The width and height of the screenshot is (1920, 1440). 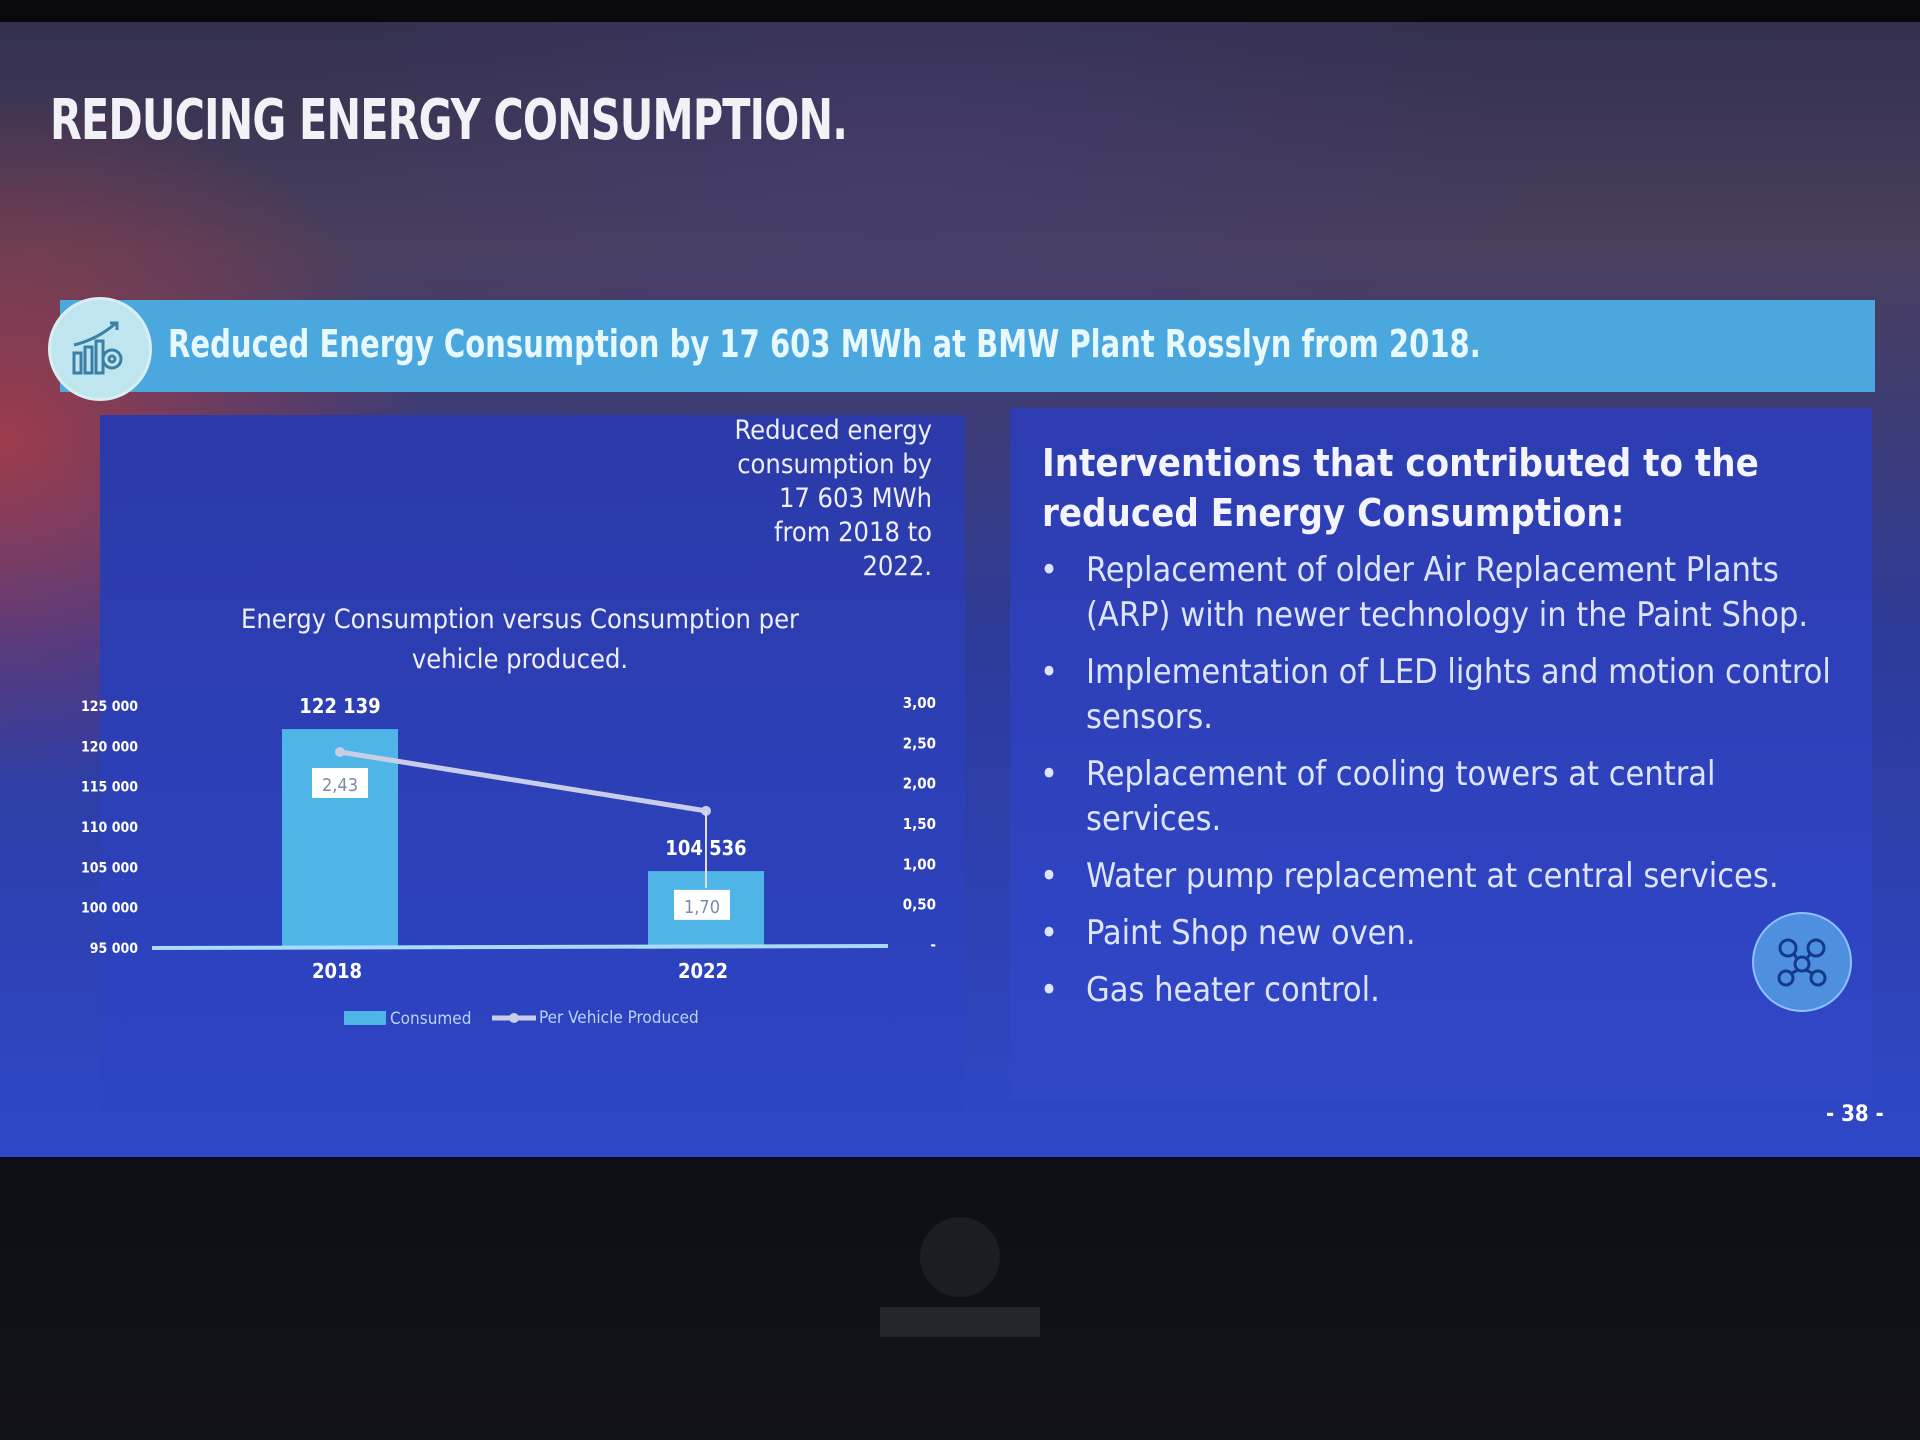 I want to click on per-vehicle-label: 2,43, so click(x=340, y=785).